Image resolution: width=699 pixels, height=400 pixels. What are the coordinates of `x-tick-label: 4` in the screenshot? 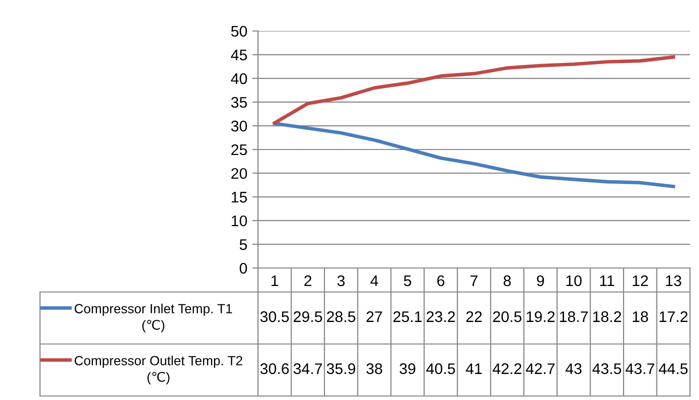 It's located at (374, 281).